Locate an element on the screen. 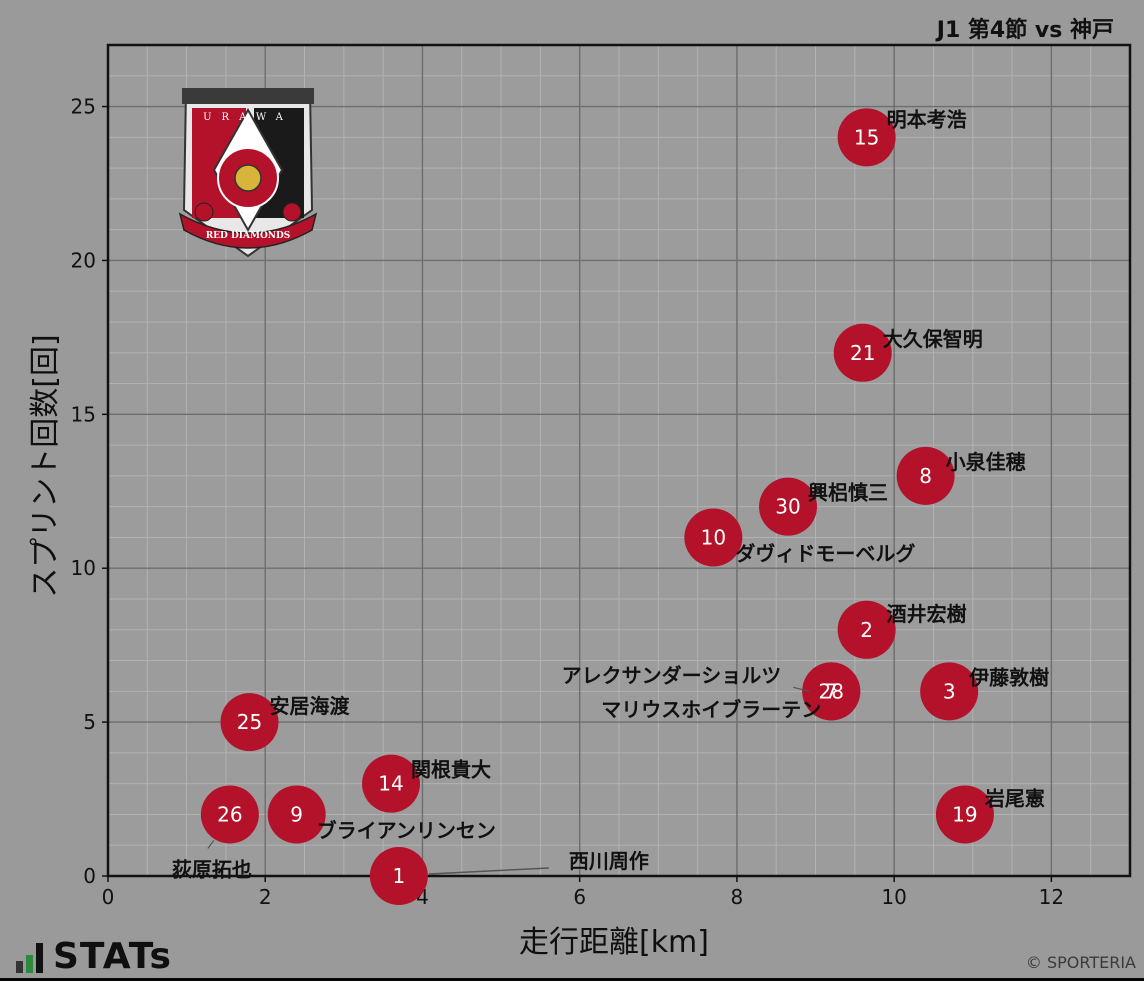 This screenshot has height=981, width=1144. y-tick-label: 20 is located at coordinates (83, 260).